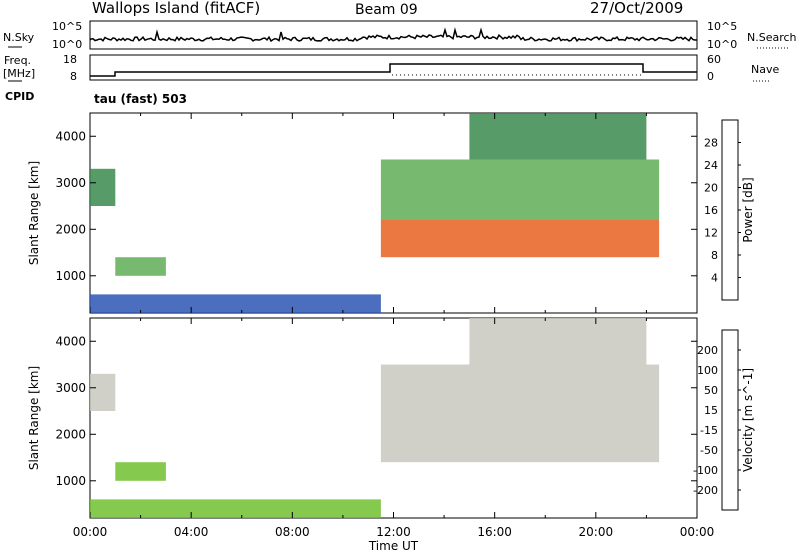 Image resolution: width=800 pixels, height=554 pixels. Describe the element at coordinates (19, 37) in the screenshot. I see `nsky-label: N.Sky` at that location.